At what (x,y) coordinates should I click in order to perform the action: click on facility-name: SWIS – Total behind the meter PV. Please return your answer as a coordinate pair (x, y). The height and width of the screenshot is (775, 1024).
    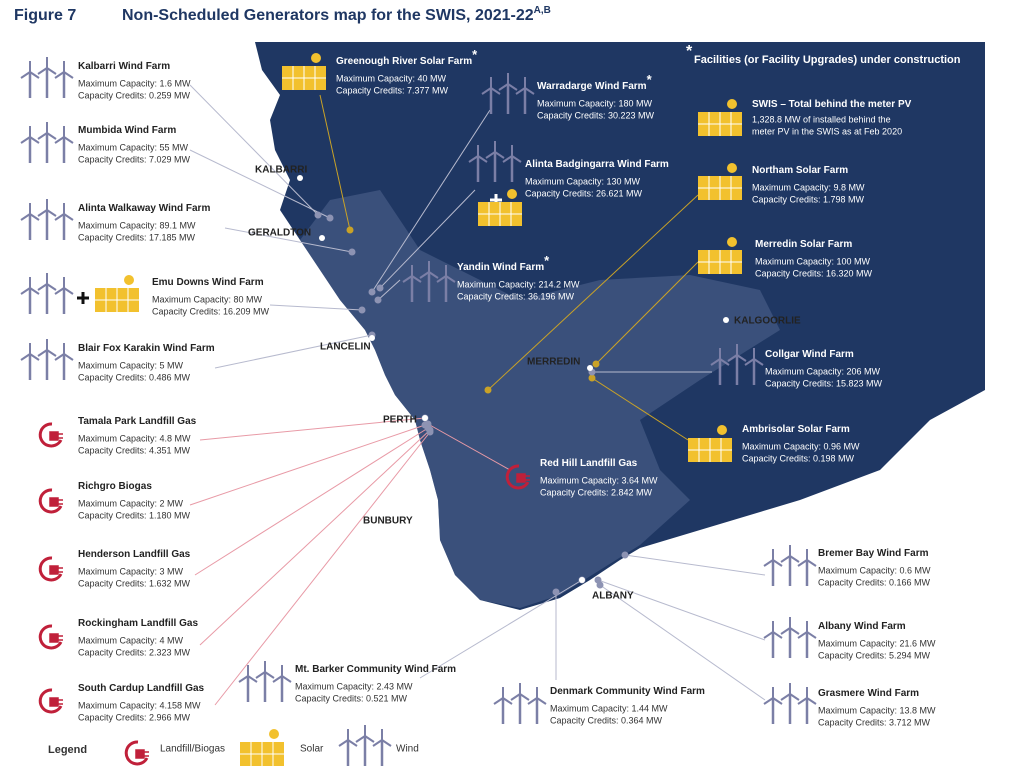
    Looking at the image, I should click on (832, 104).